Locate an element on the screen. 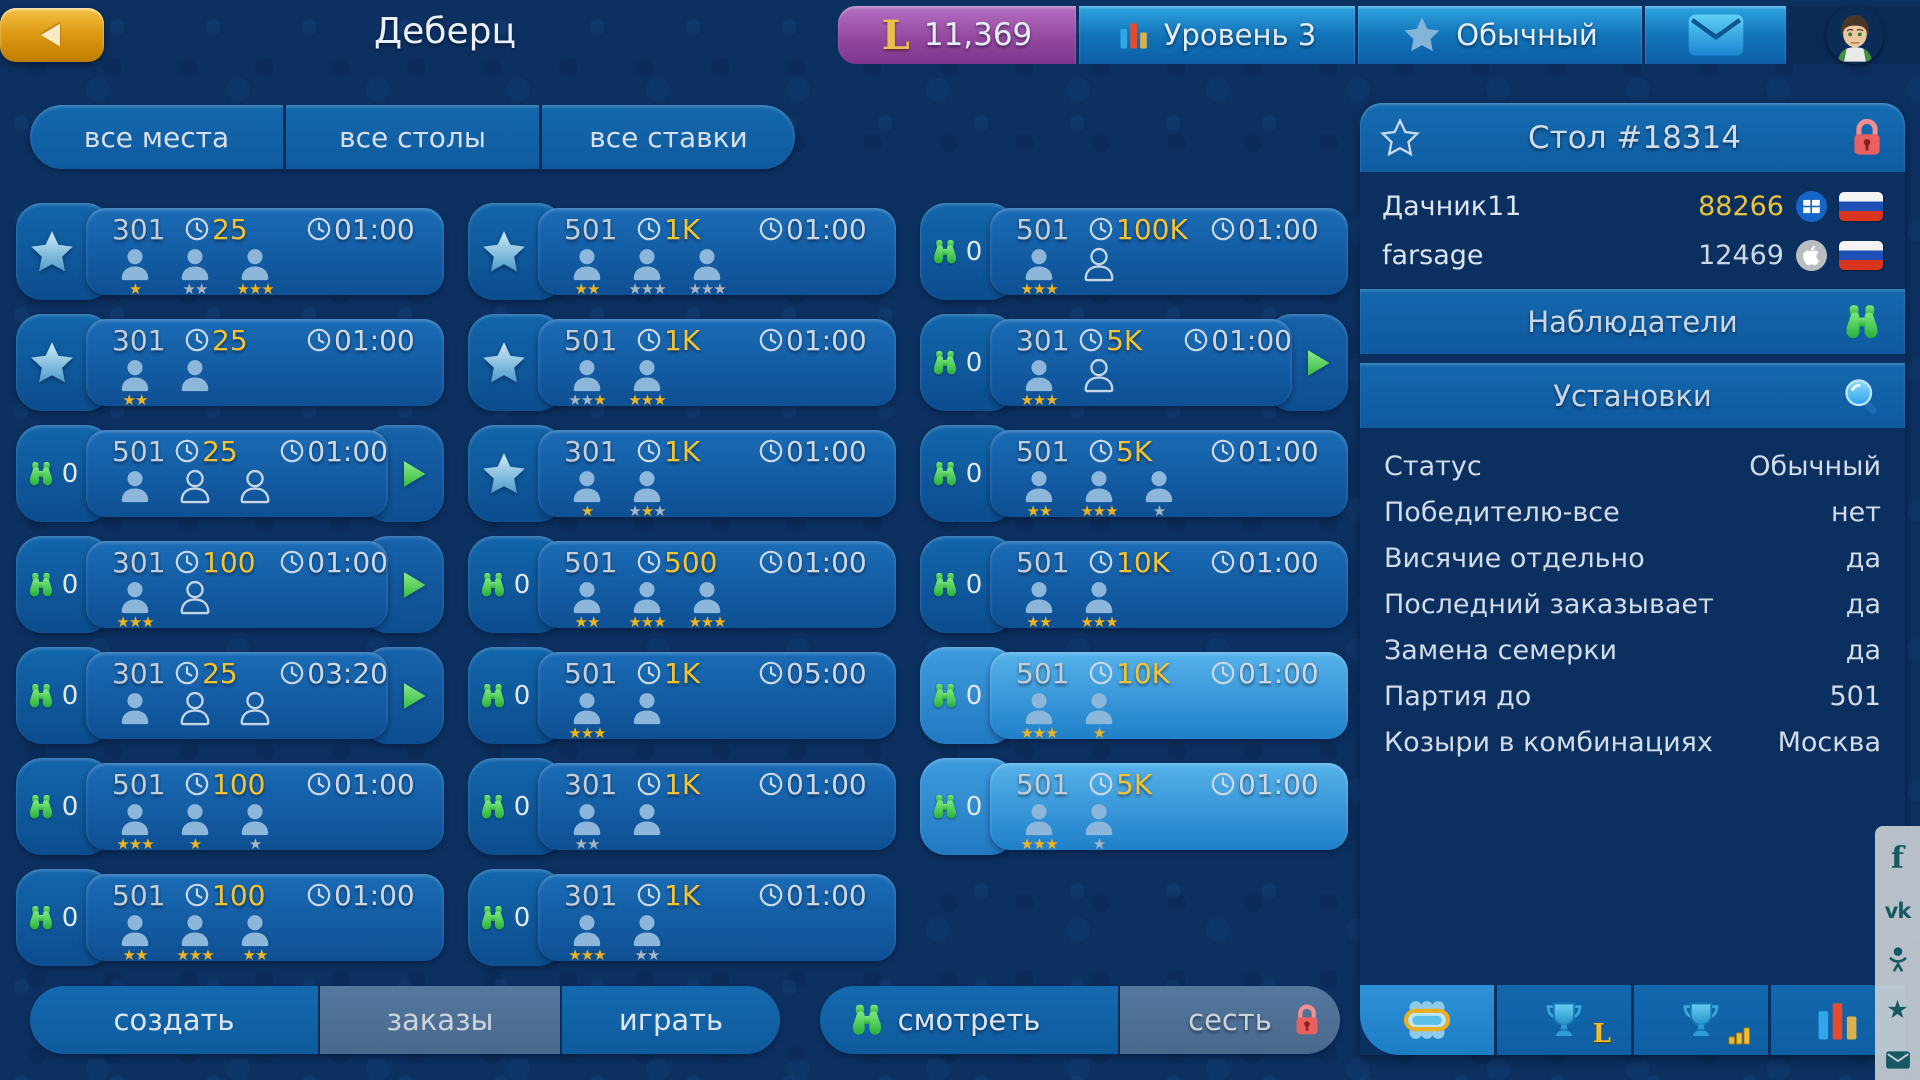 The height and width of the screenshot is (1080, 1920). panel-tab-trophy-league: L is located at coordinates (1564, 1020).